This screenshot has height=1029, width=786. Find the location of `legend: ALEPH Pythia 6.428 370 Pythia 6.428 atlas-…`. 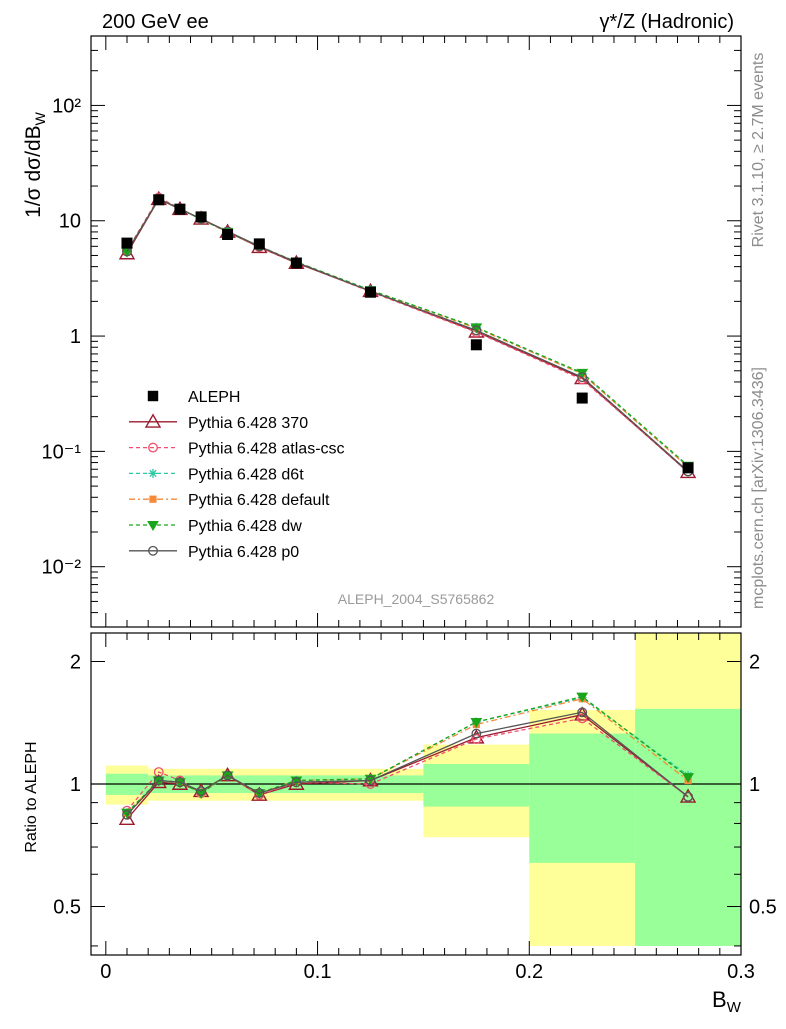

legend: ALEPH Pythia 6.428 370 Pythia 6.428 atlas-… is located at coordinates (237, 475).